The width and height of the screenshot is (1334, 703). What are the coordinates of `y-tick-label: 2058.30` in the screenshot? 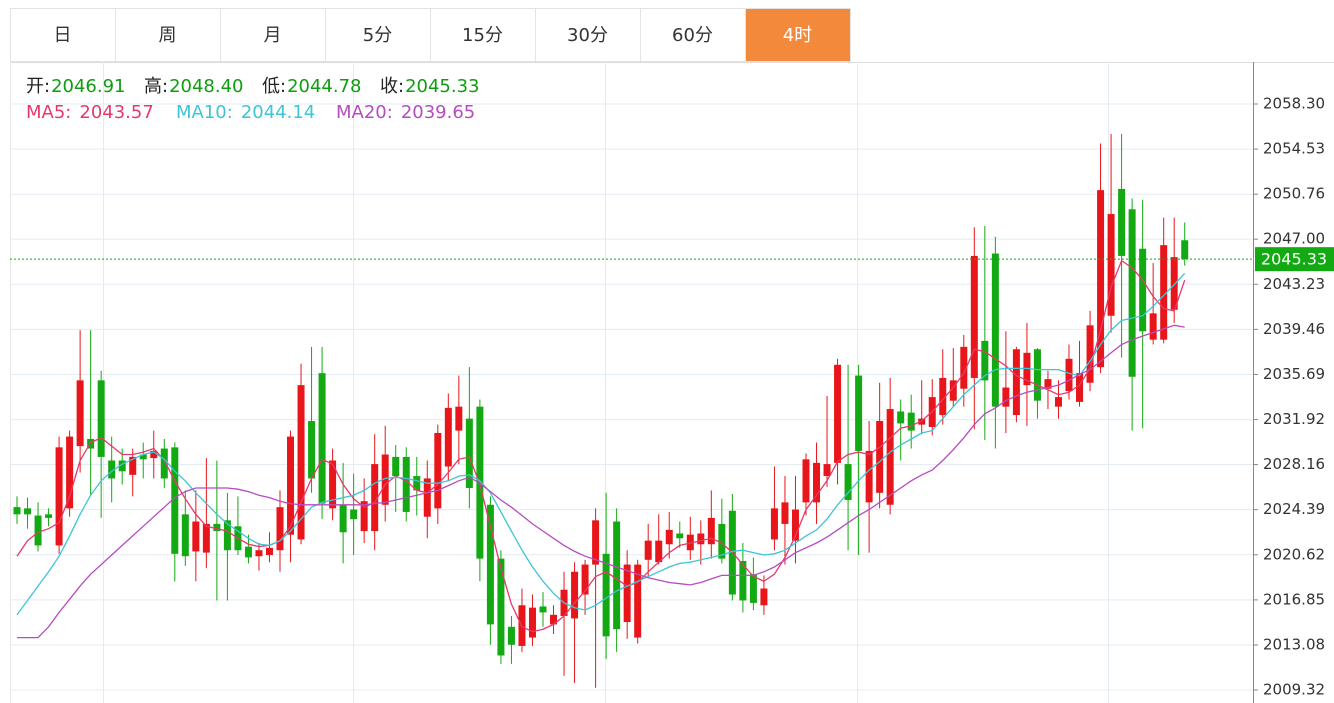 It's located at (1294, 103).